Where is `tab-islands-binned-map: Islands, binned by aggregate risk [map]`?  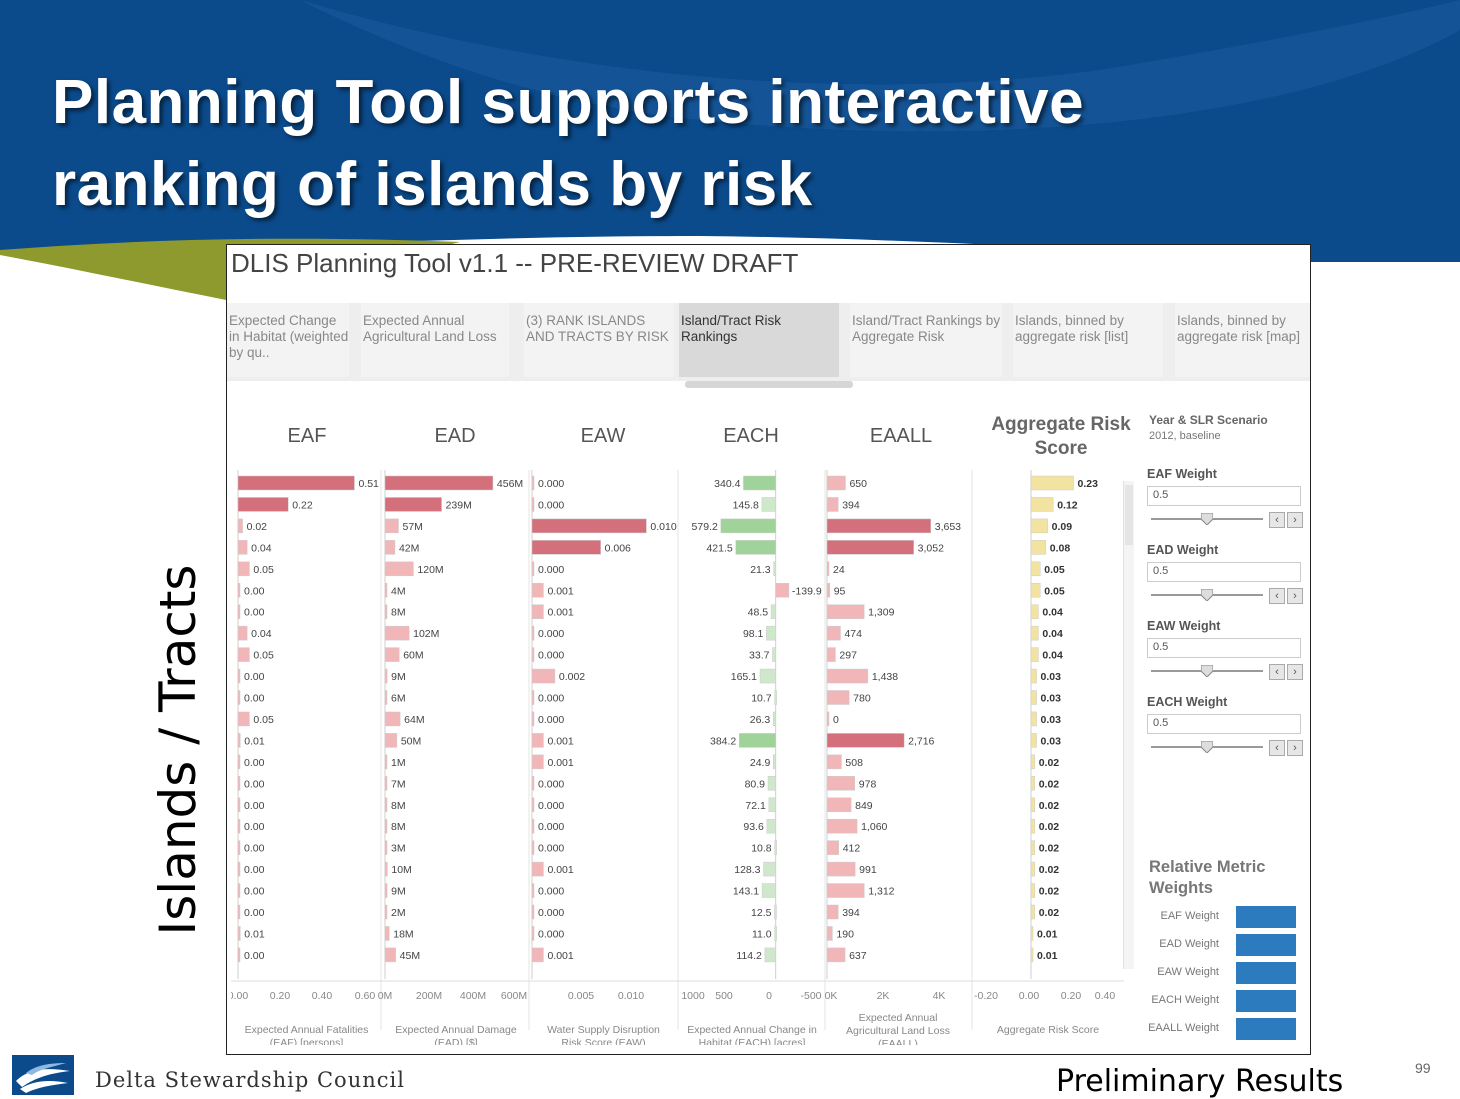 tab-islands-binned-map: Islands, binned by aggregate risk [map] is located at coordinates (1242, 340).